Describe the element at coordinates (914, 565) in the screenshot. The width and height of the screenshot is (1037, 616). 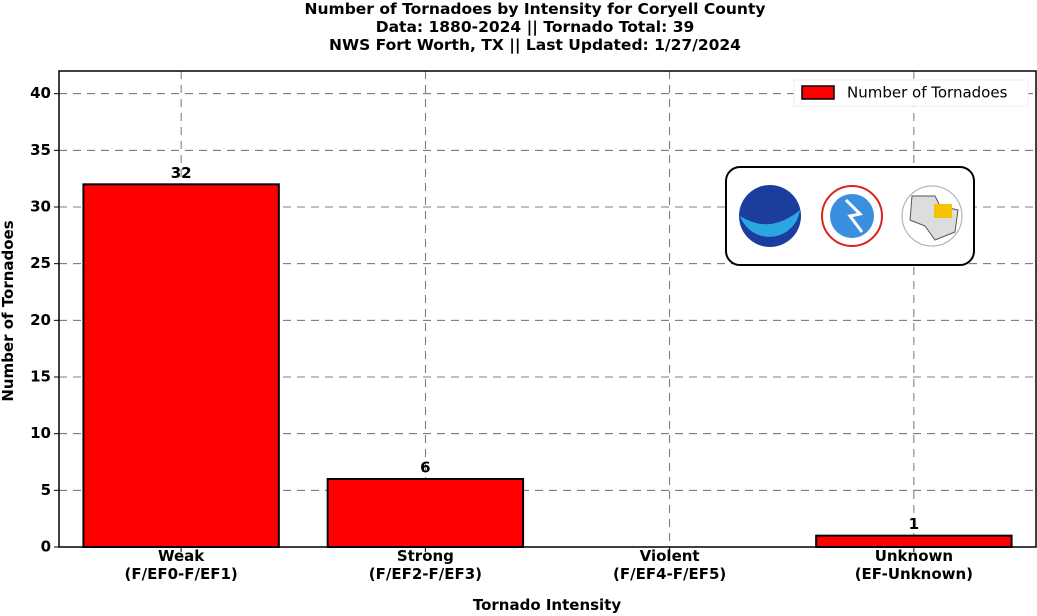
I see `x-tick-label: Unknown (EF-Unknown)` at that location.